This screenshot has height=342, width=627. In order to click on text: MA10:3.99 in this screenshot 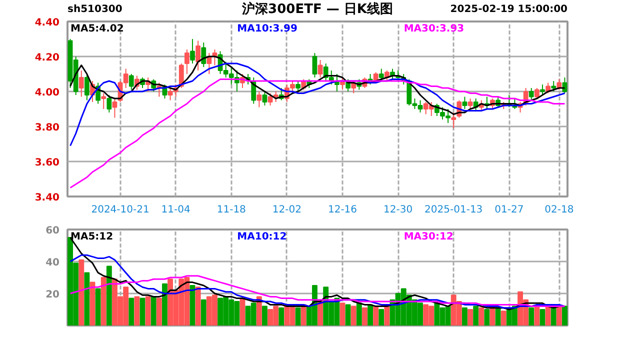, I will do `click(267, 29)`.